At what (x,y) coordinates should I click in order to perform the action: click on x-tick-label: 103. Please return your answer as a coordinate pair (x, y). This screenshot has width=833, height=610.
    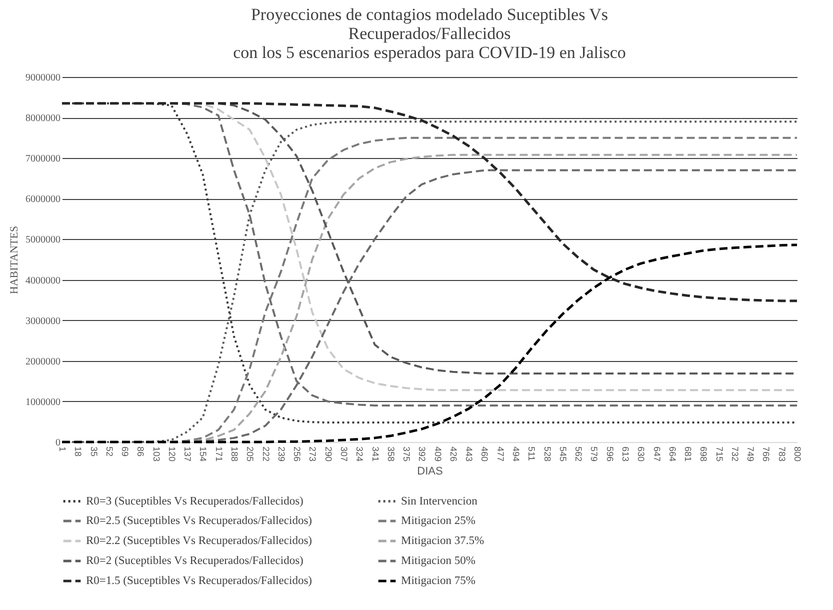
    Looking at the image, I should click on (156, 454).